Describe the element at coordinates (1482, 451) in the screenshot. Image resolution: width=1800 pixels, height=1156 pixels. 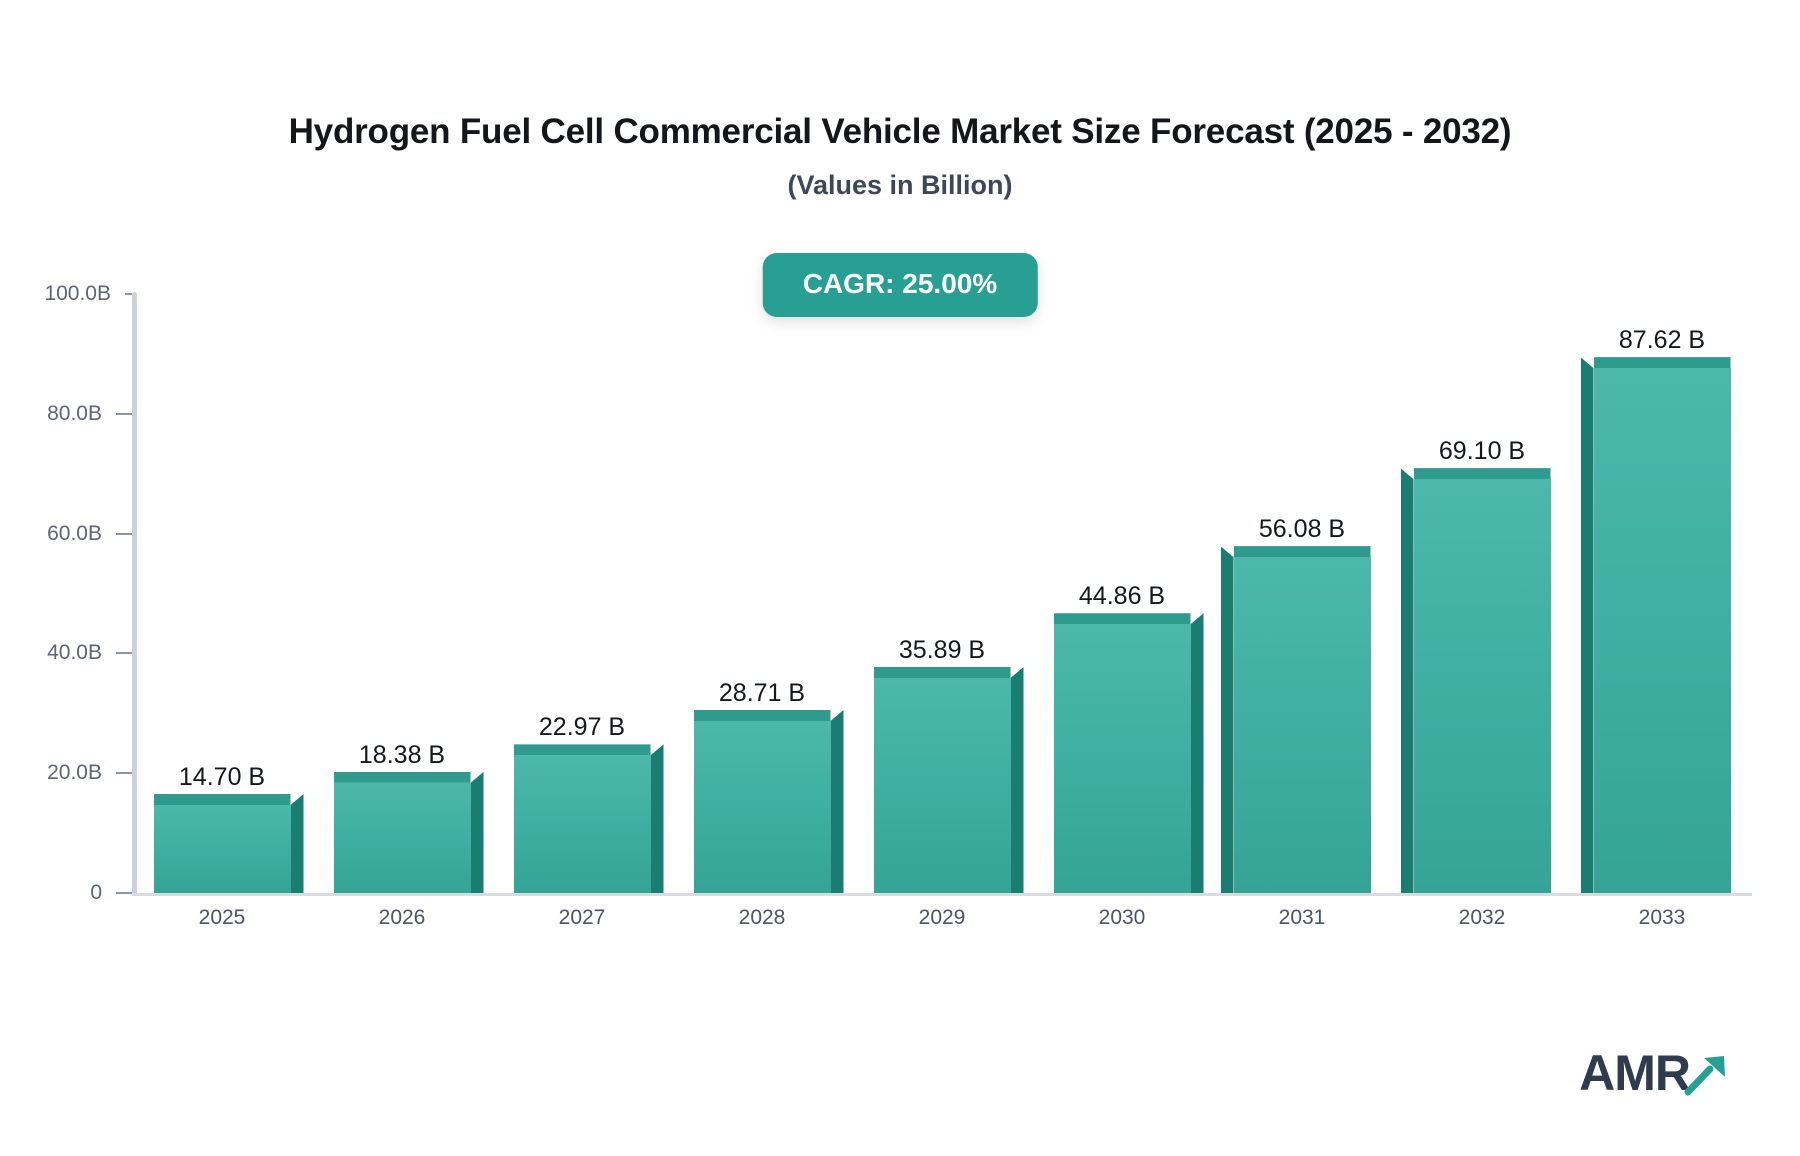
I see `bar-value-label: 69.10 B` at that location.